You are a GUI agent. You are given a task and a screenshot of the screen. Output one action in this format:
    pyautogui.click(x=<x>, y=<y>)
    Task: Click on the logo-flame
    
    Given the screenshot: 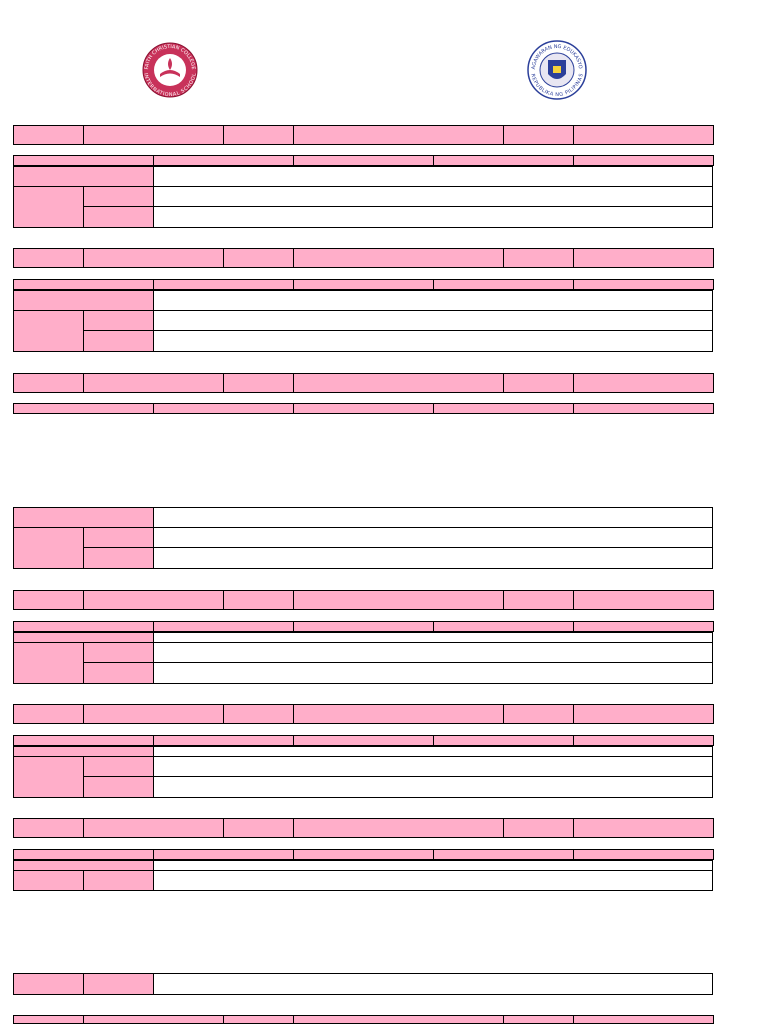 What is the action you would take?
    pyautogui.click(x=170, y=64)
    